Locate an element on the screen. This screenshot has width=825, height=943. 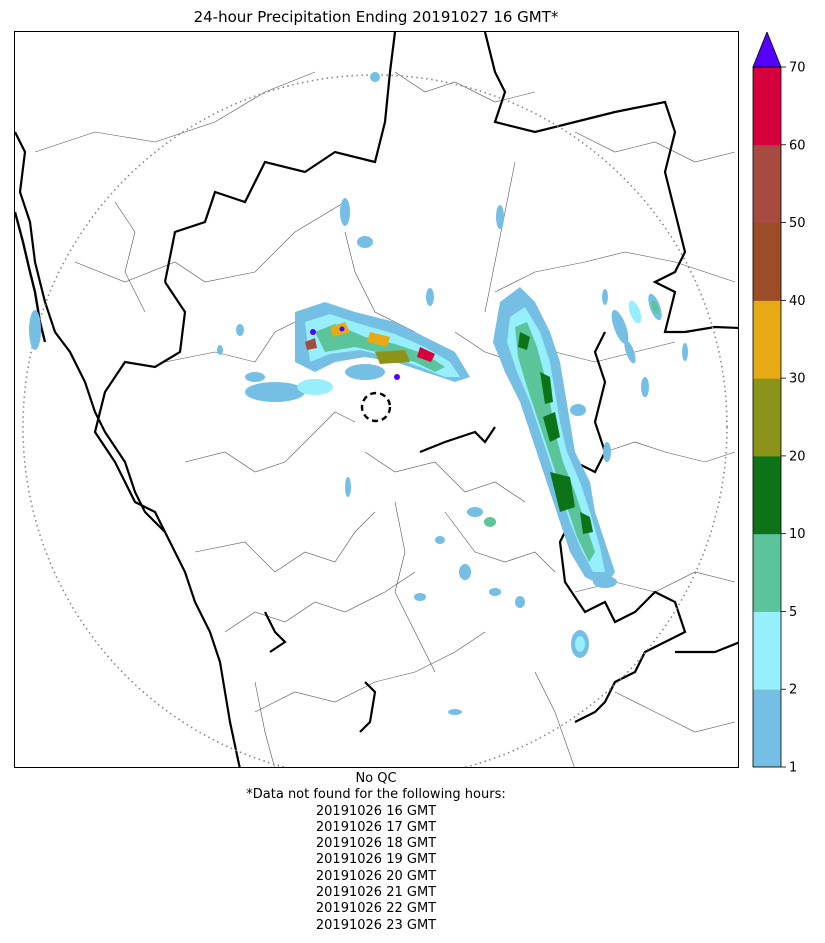
missing-hour: 20191026 19 GMT is located at coordinates (376, 860).